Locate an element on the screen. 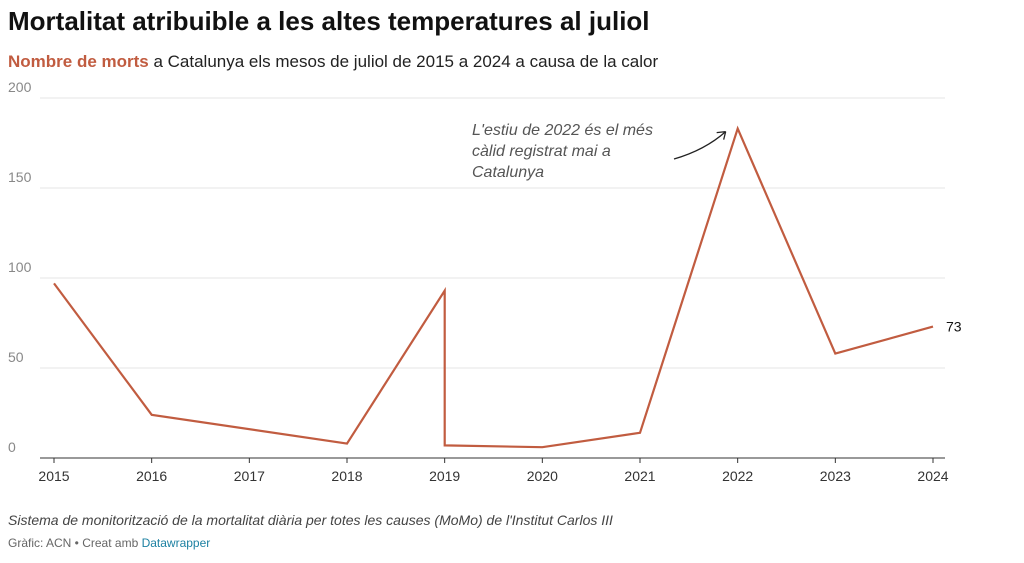 The image size is (1024, 563). x-tick-label-2019: 2019 is located at coordinates (444, 476).